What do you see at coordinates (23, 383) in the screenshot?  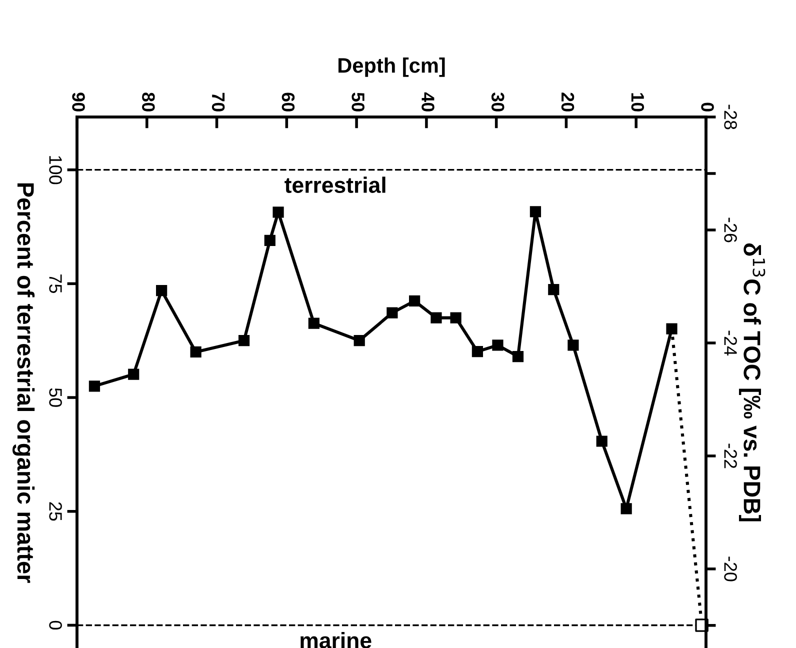 I see `y-axis-title: Percent of terrestrial organic matter` at bounding box center [23, 383].